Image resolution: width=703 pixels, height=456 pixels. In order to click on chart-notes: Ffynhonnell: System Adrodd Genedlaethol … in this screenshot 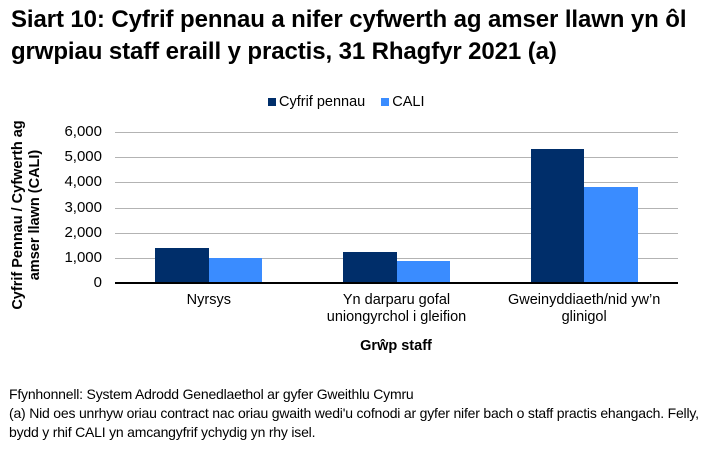, I will do `click(354, 413)`.